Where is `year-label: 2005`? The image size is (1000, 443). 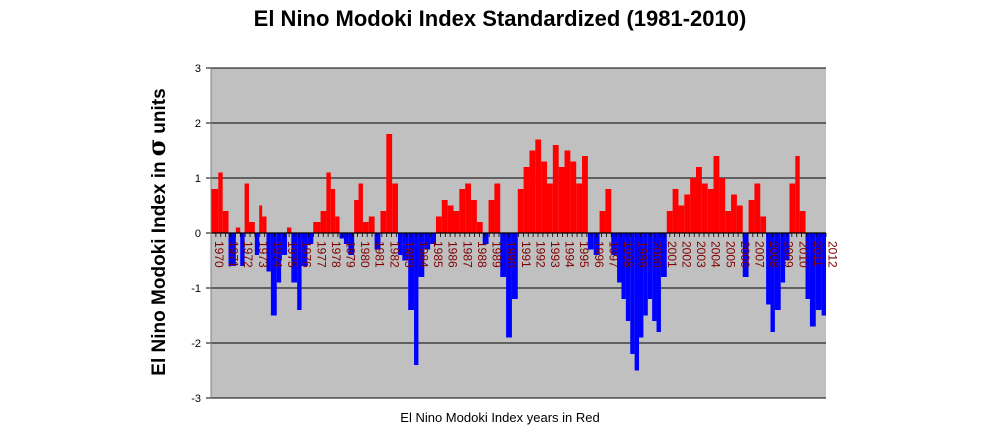
year-label: 2005 is located at coordinates (730, 254).